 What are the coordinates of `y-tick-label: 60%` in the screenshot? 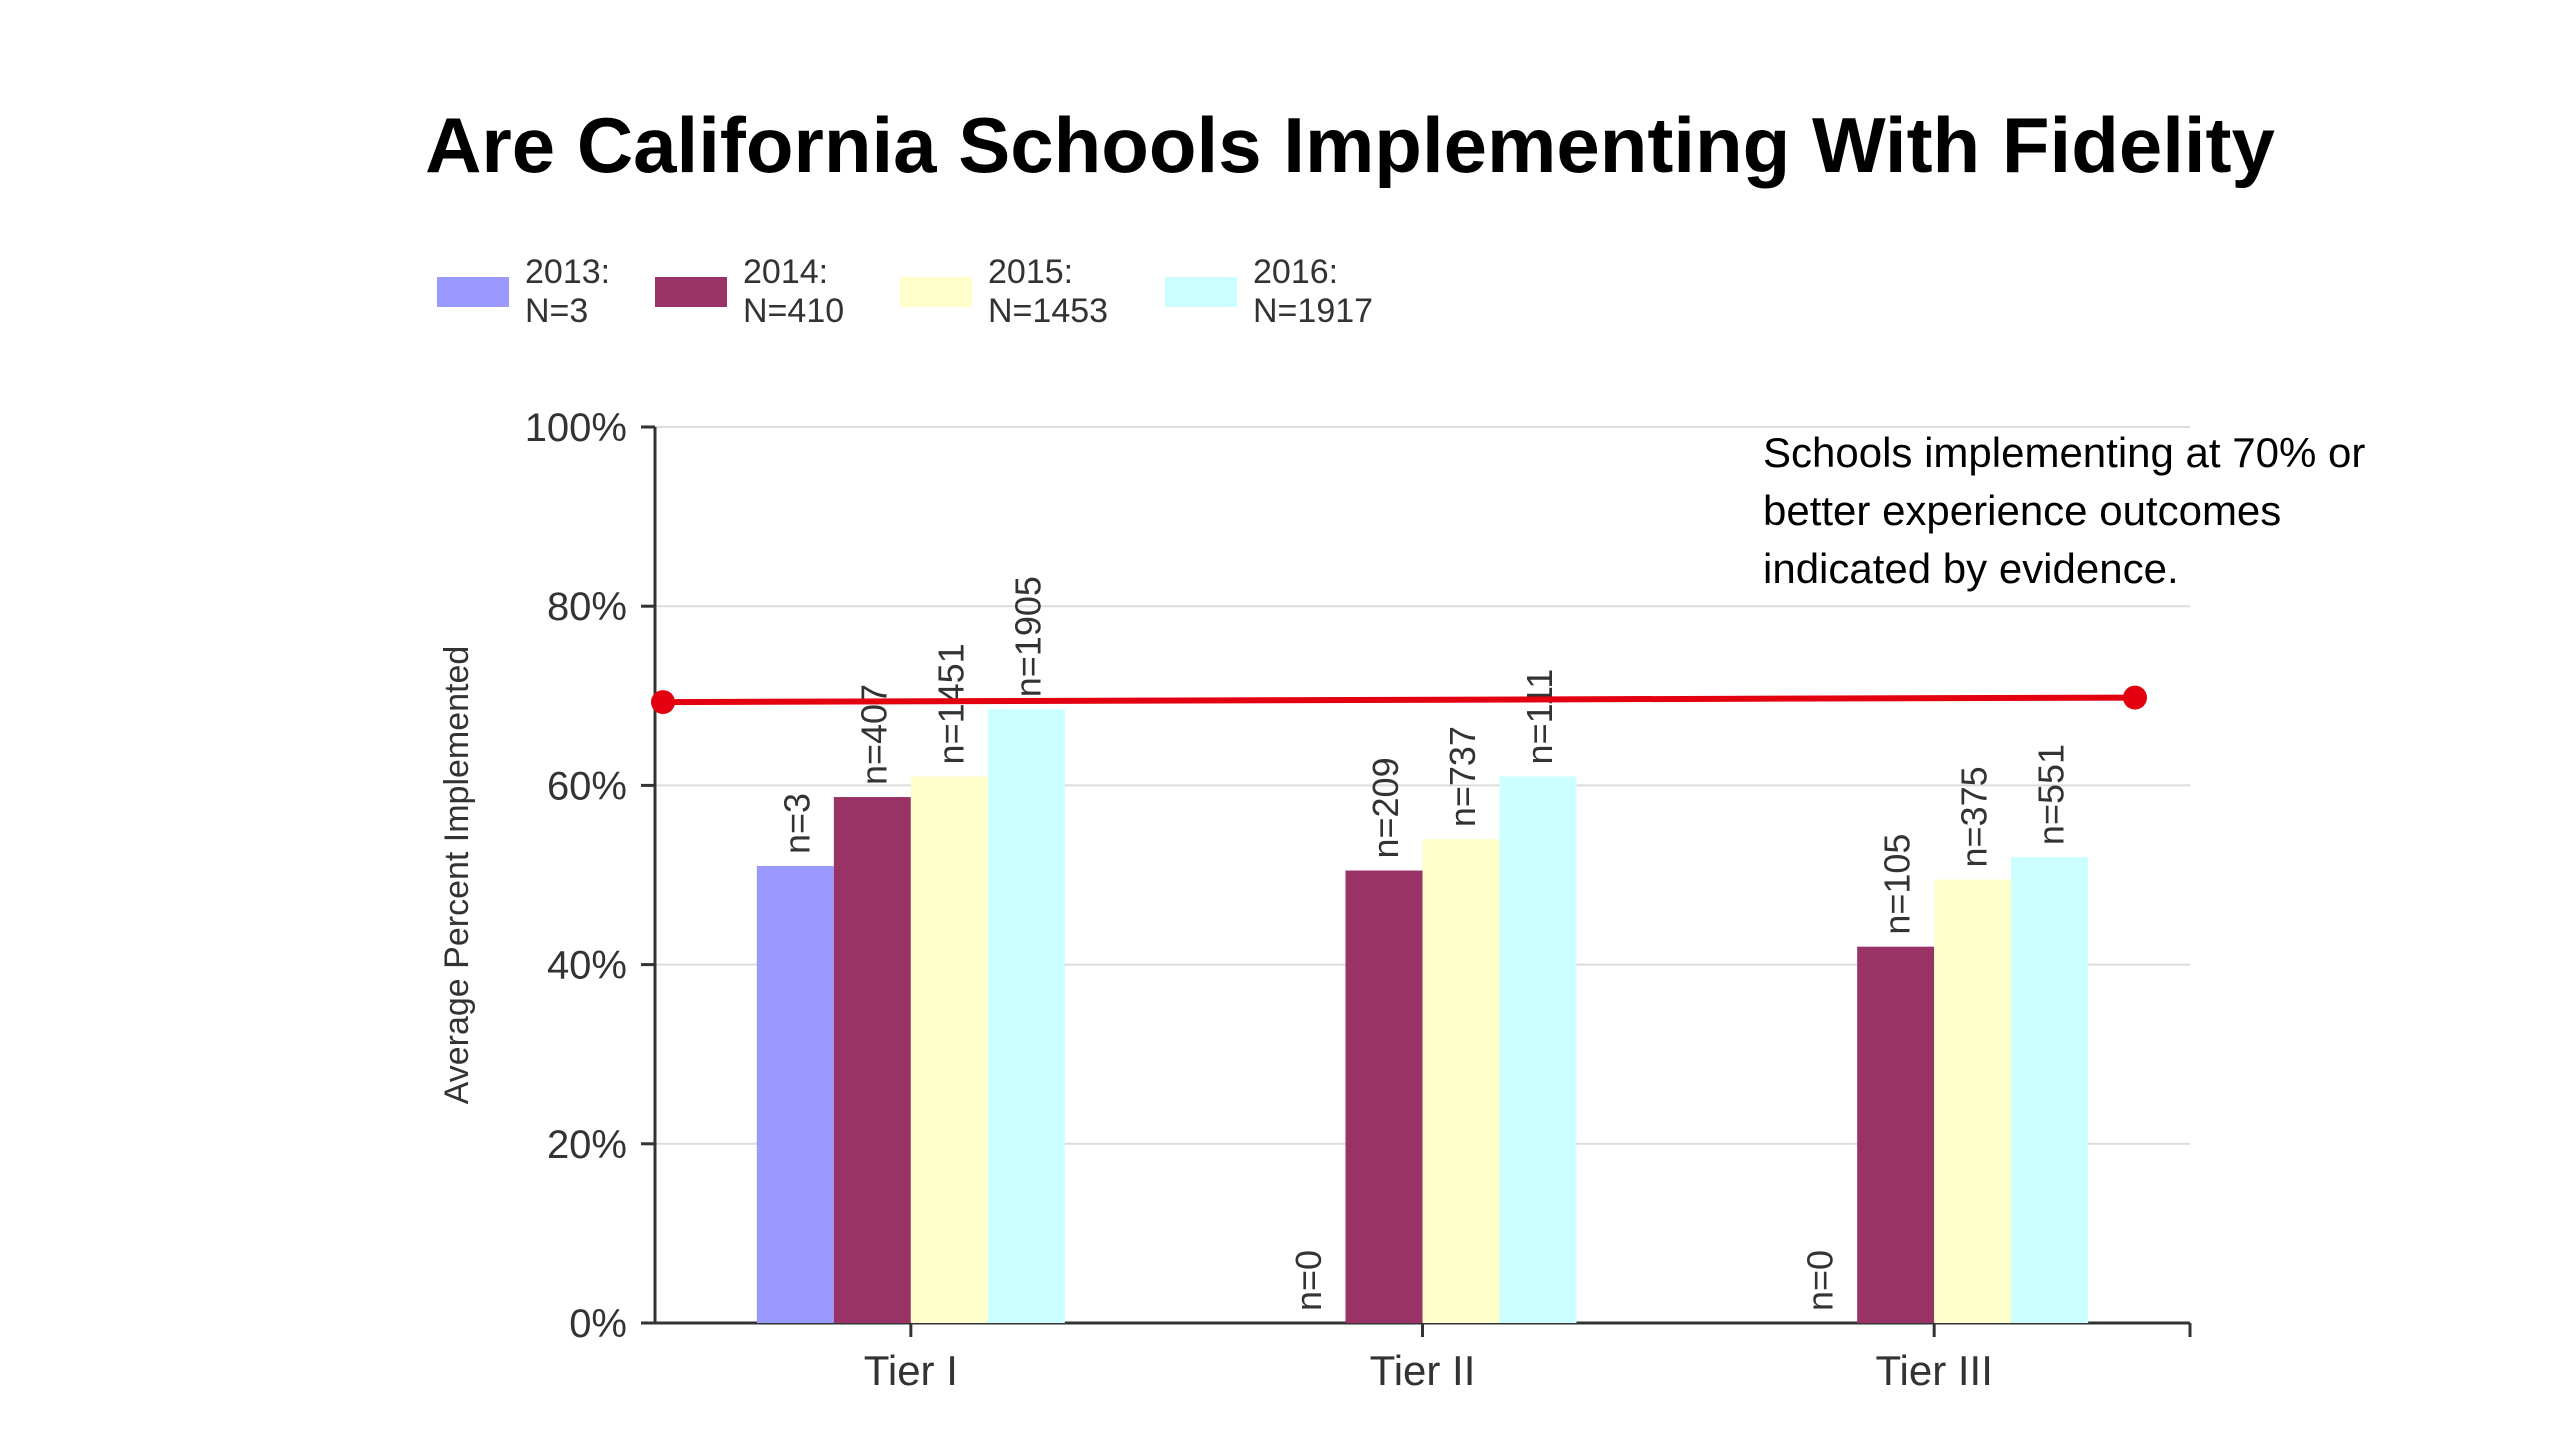 It's located at (587, 786).